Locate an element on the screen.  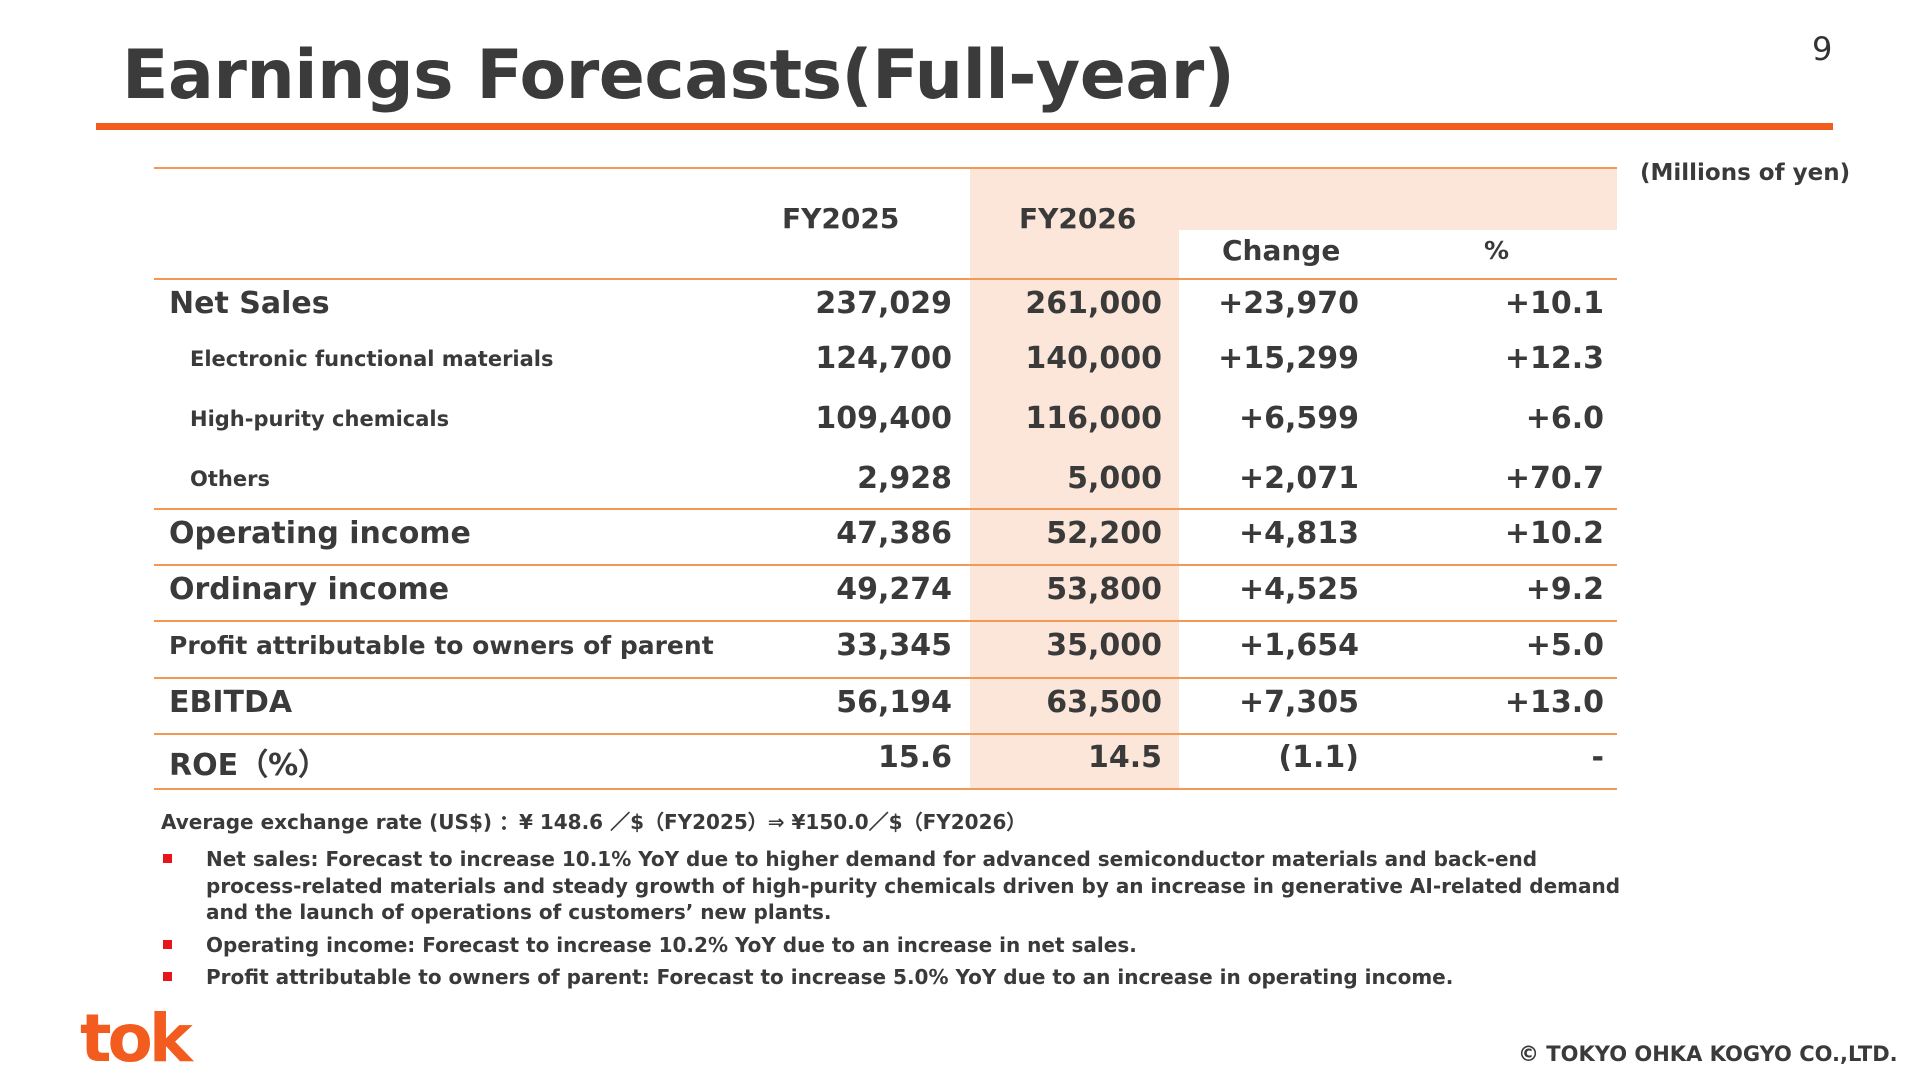
row-label: Profit attributable to owners of parent is located at coordinates (441, 645).